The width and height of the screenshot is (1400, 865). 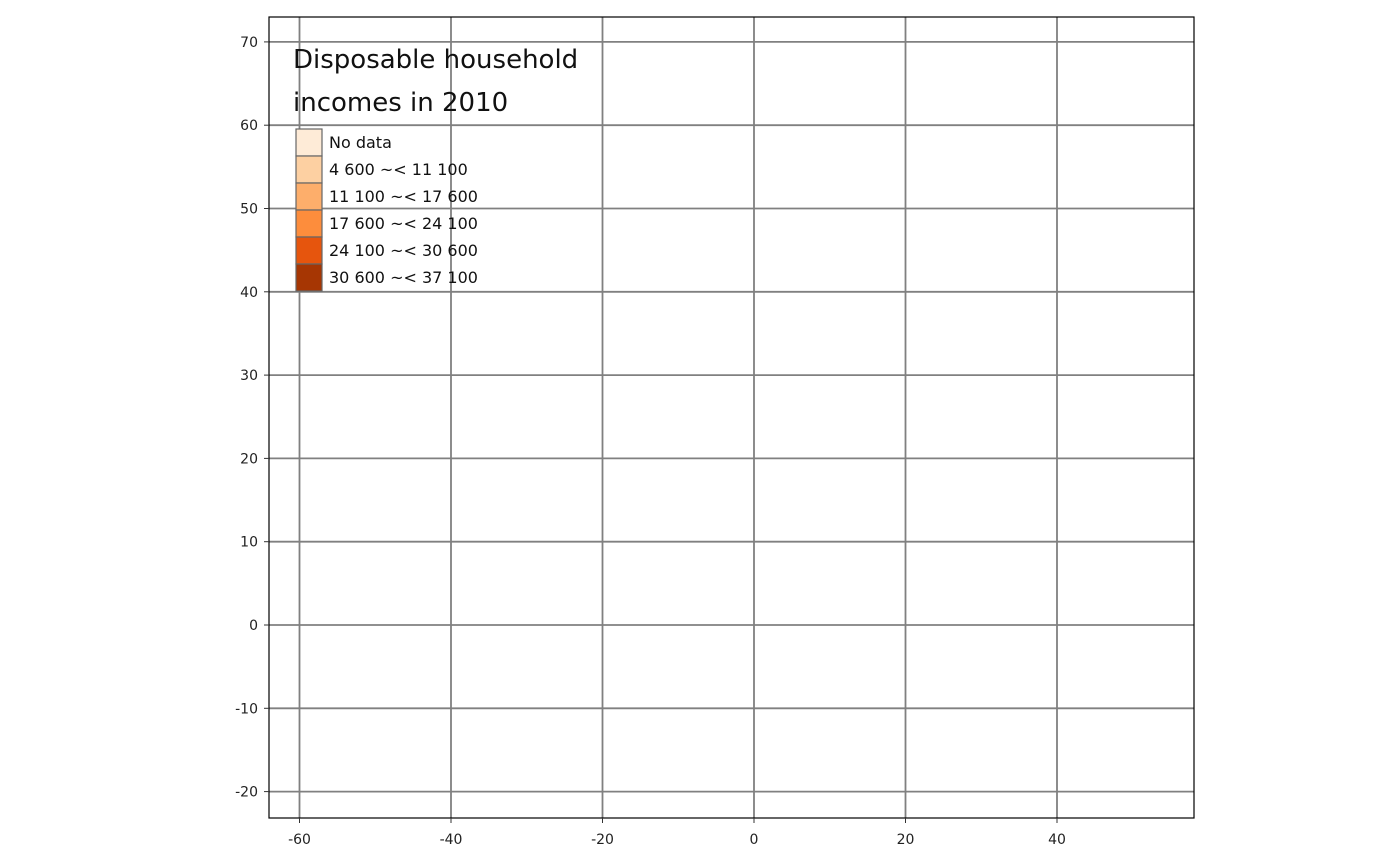 I want to click on legend-title-line-1: Disposable household, so click(x=435, y=60).